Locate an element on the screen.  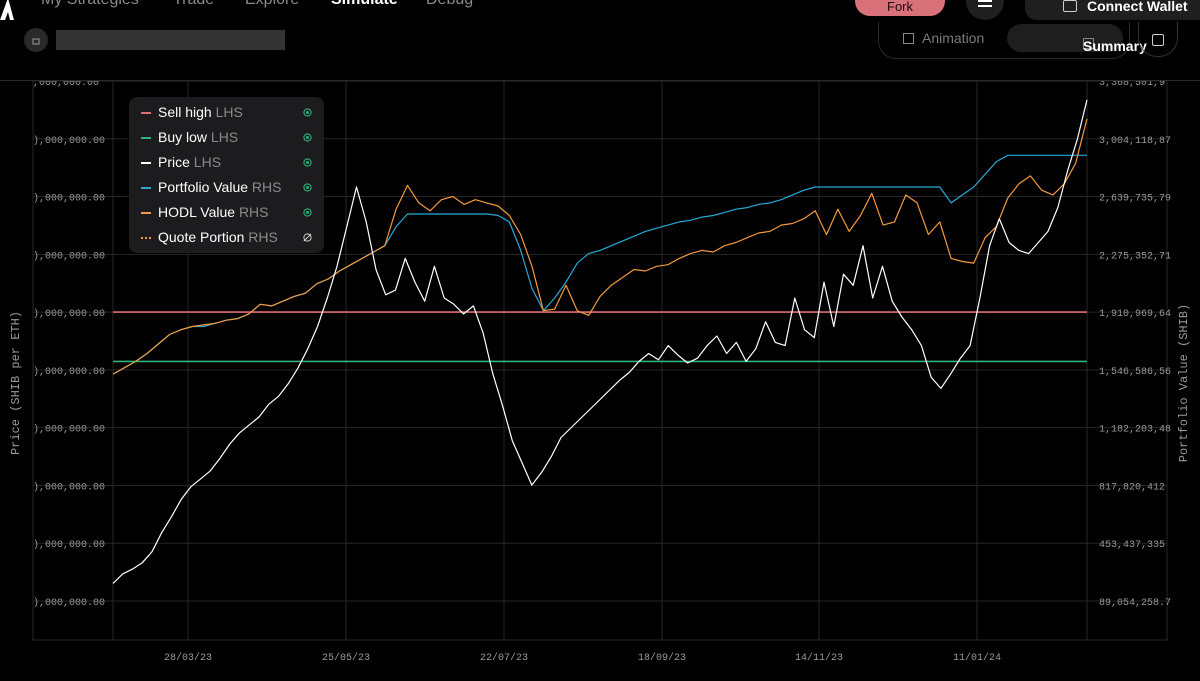
x-tick-label: 14/11/23 is located at coordinates (819, 658).